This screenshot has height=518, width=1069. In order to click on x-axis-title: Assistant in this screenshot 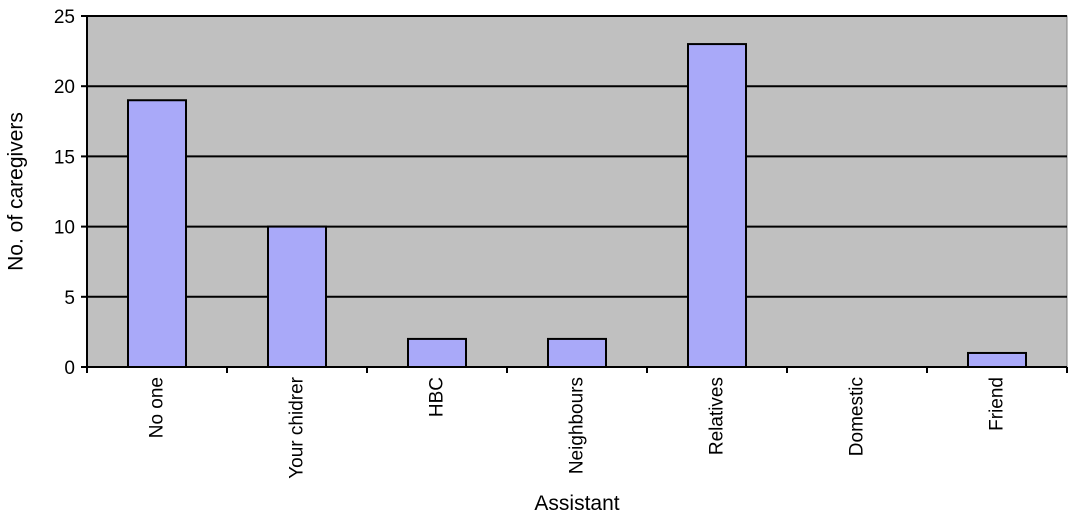, I will do `click(576, 503)`.